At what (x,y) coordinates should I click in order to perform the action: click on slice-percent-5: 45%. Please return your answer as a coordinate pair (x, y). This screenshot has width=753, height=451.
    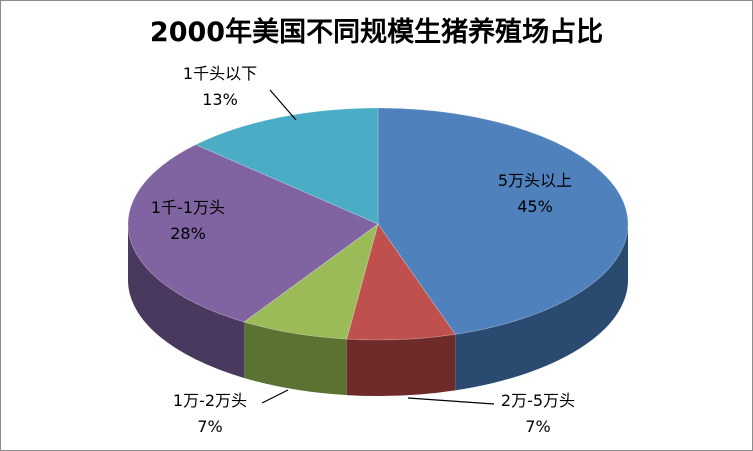
    Looking at the image, I should click on (535, 206).